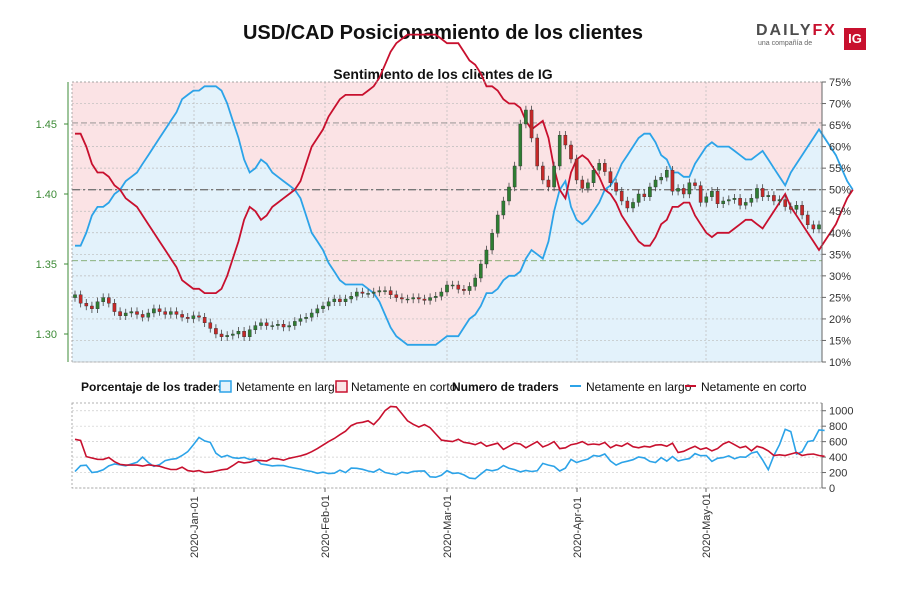  What do you see at coordinates (840, 341) in the screenshot?
I see `pct-tick-label: 15%` at bounding box center [840, 341].